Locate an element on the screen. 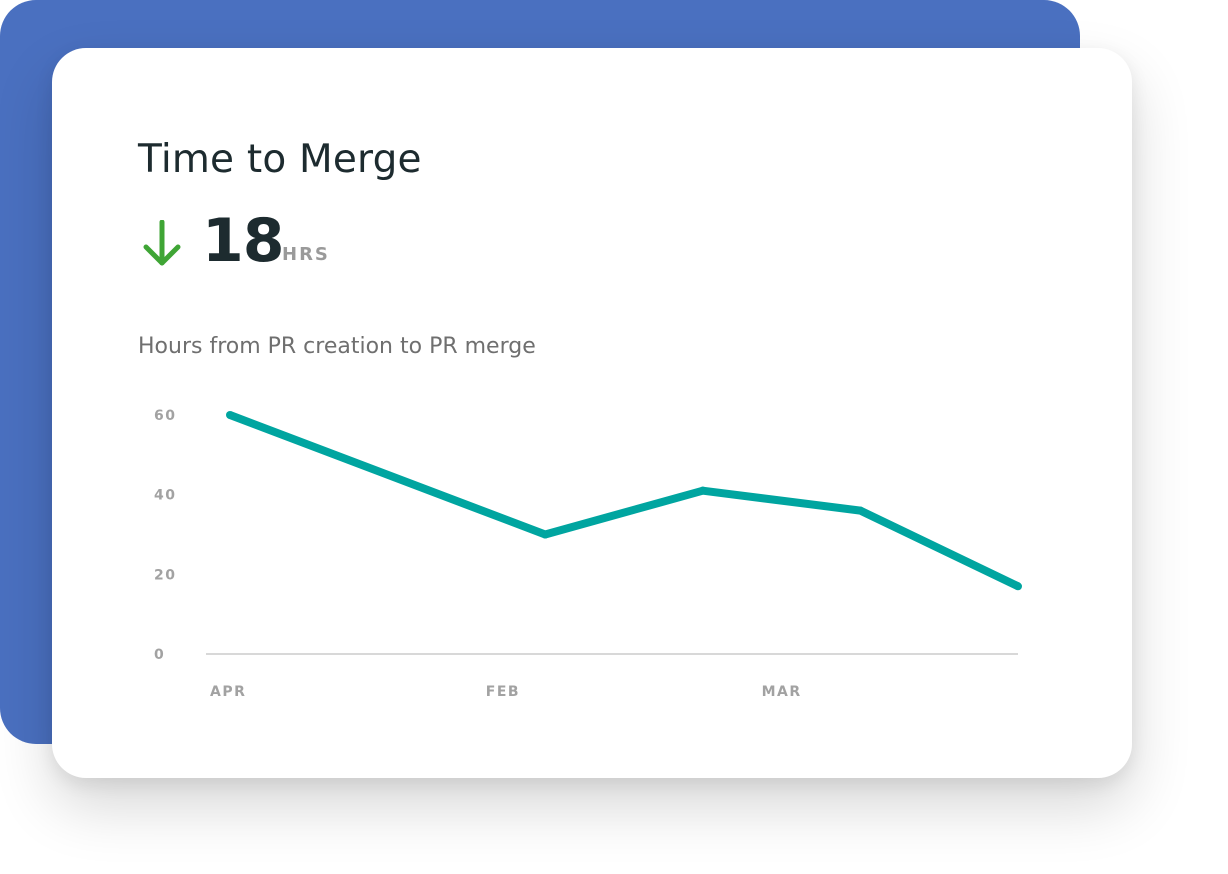 The height and width of the screenshot is (874, 1228). series-line is located at coordinates (624, 500).